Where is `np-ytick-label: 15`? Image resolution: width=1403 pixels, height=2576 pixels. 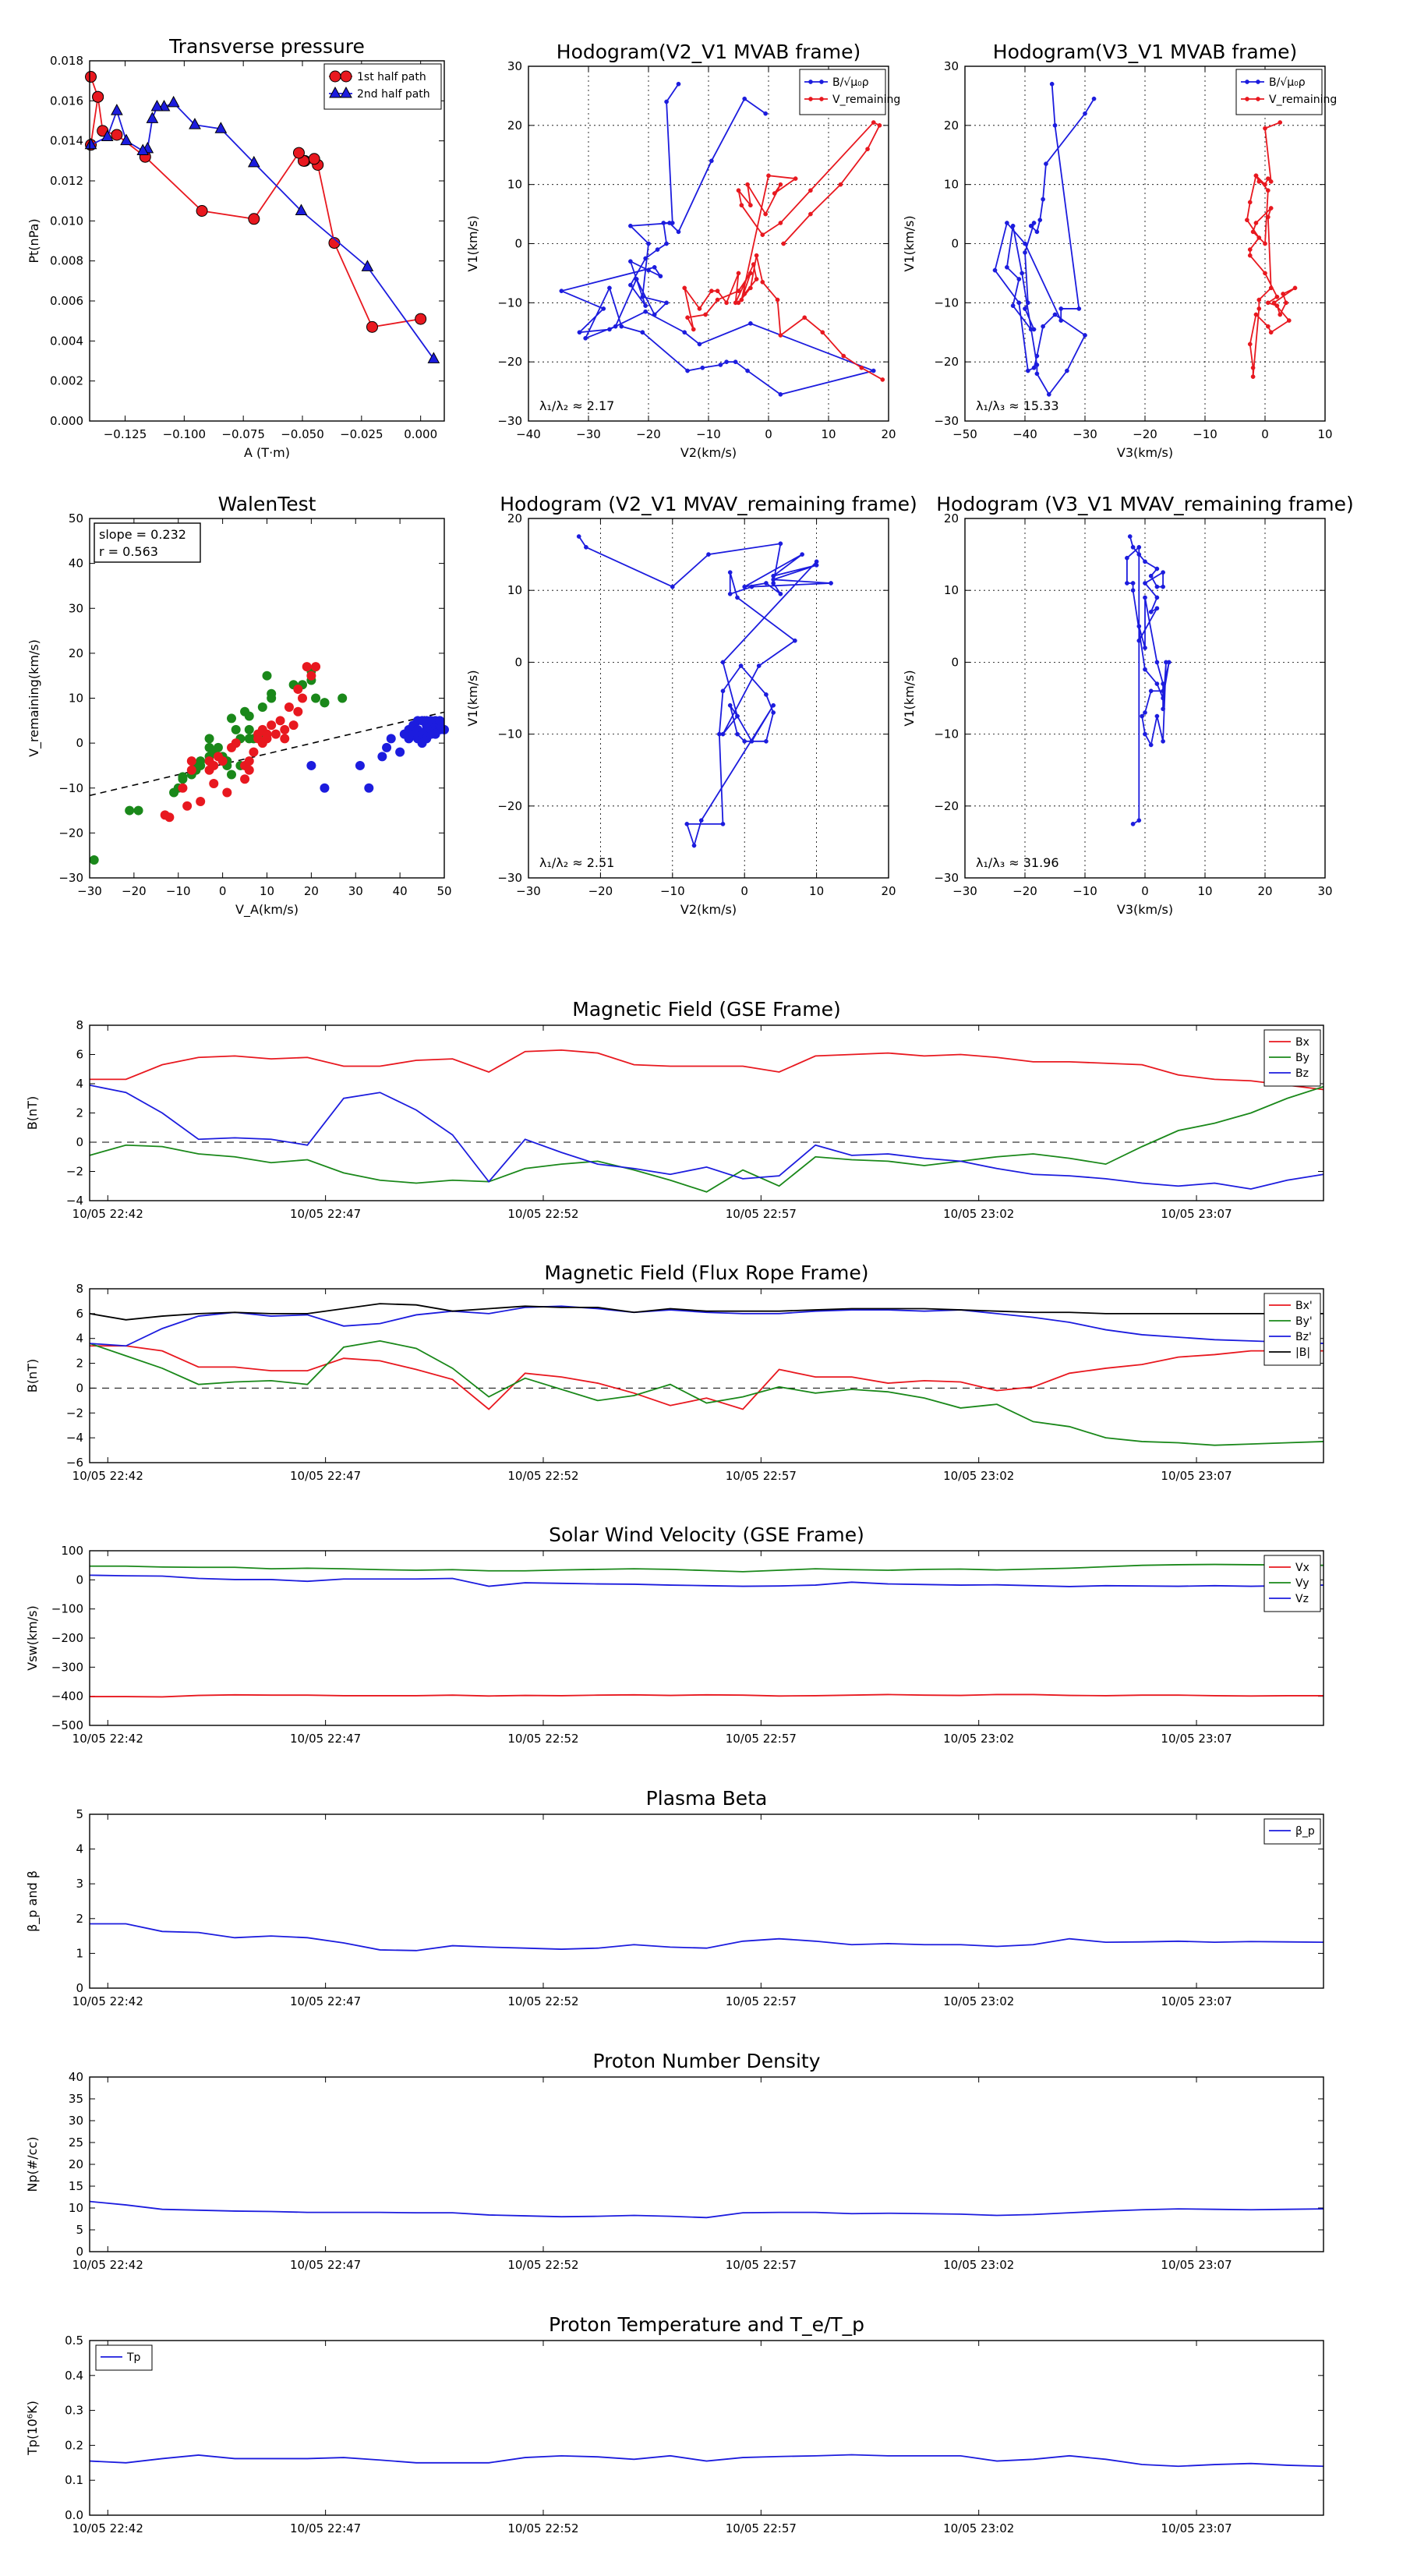 np-ytick-label: 15 is located at coordinates (76, 2186).